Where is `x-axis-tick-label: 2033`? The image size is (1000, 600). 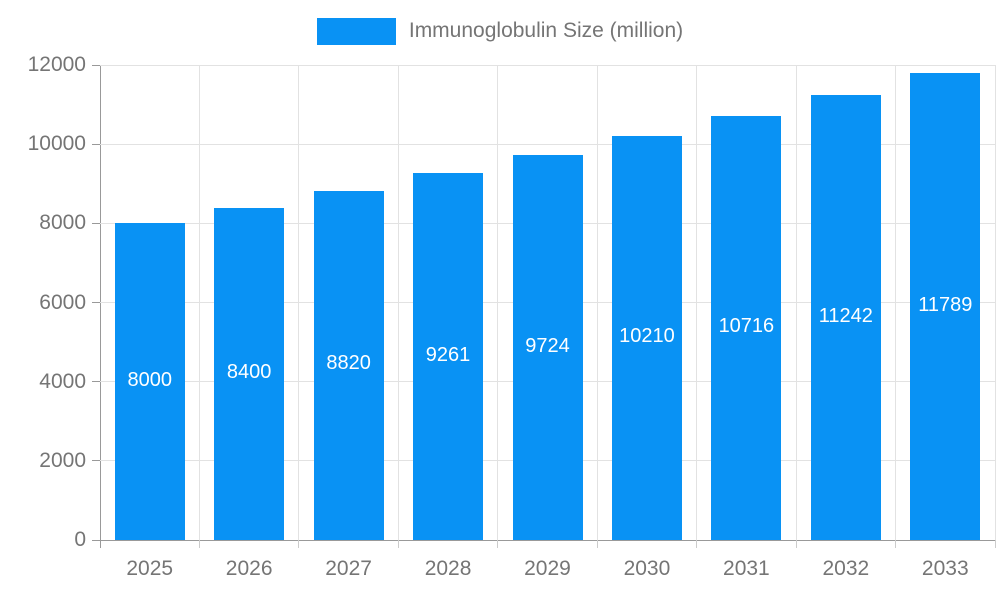
x-axis-tick-label: 2033 is located at coordinates (945, 568).